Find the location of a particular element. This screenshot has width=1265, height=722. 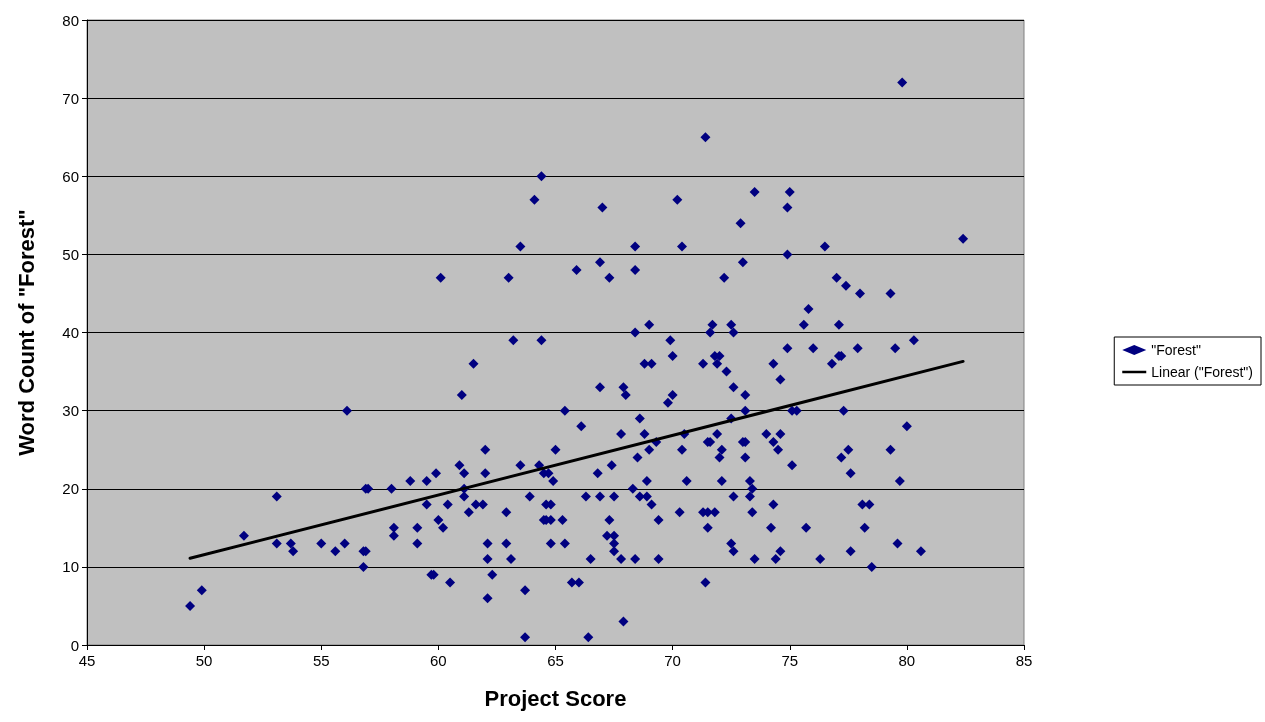

y-tick-label: 40 is located at coordinates (70, 332).